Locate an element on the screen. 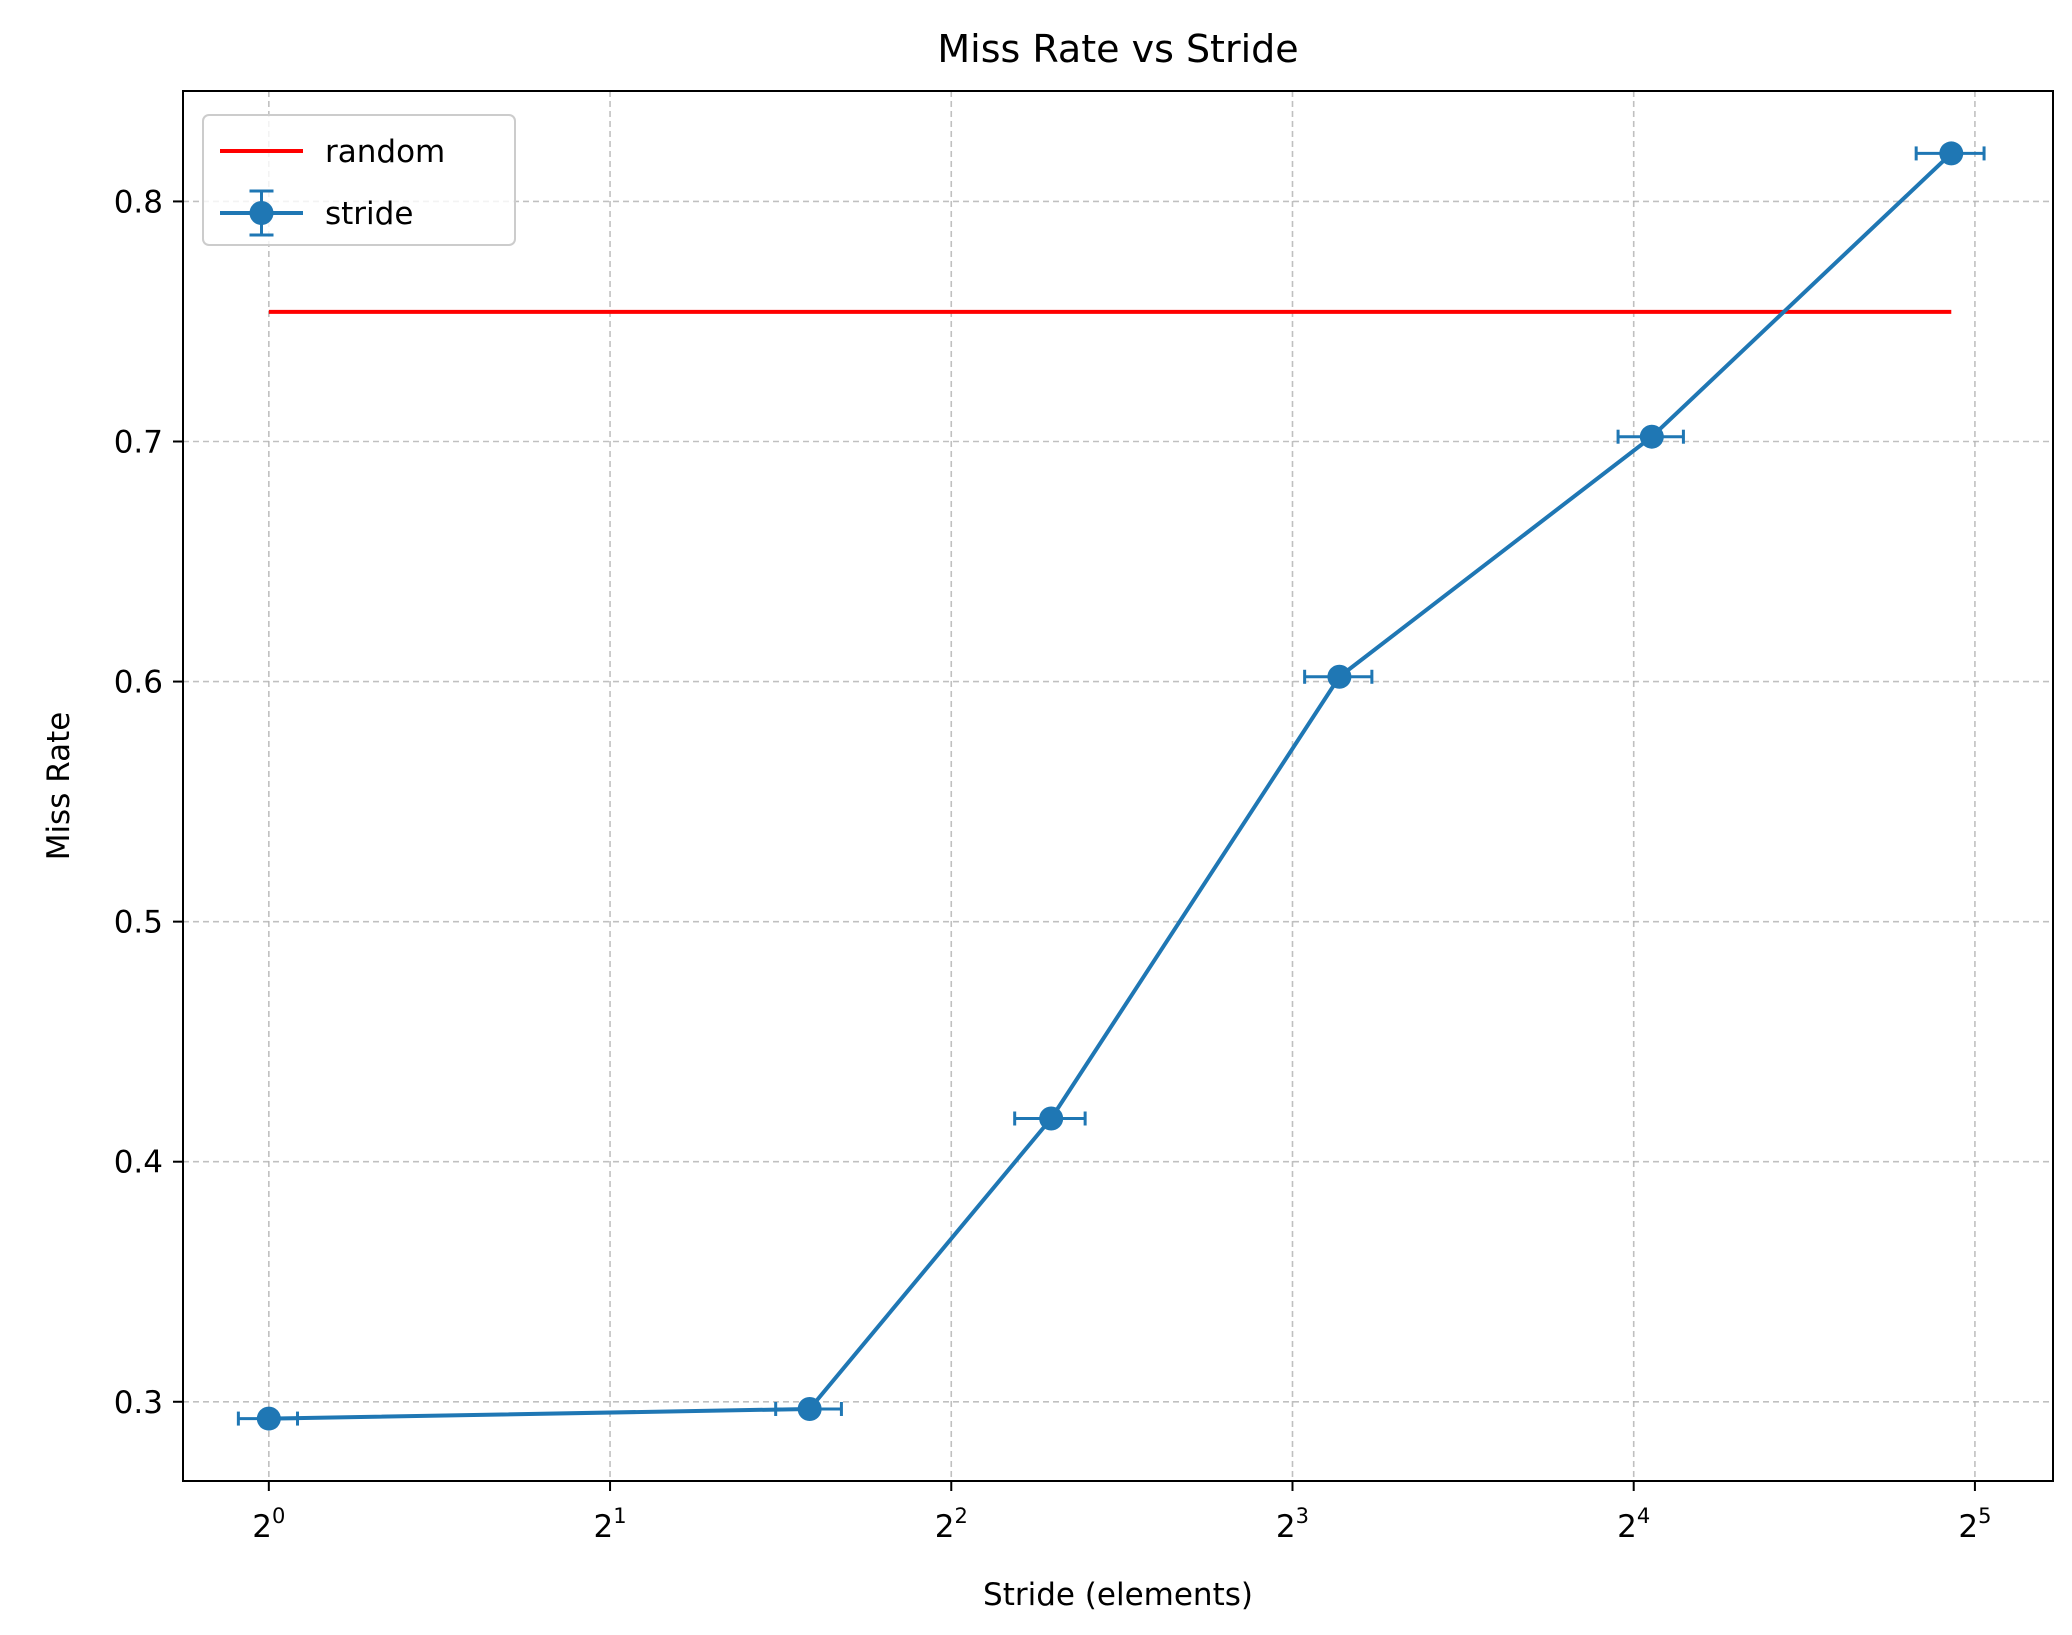  x-tick-label: 21 is located at coordinates (609, 1524).